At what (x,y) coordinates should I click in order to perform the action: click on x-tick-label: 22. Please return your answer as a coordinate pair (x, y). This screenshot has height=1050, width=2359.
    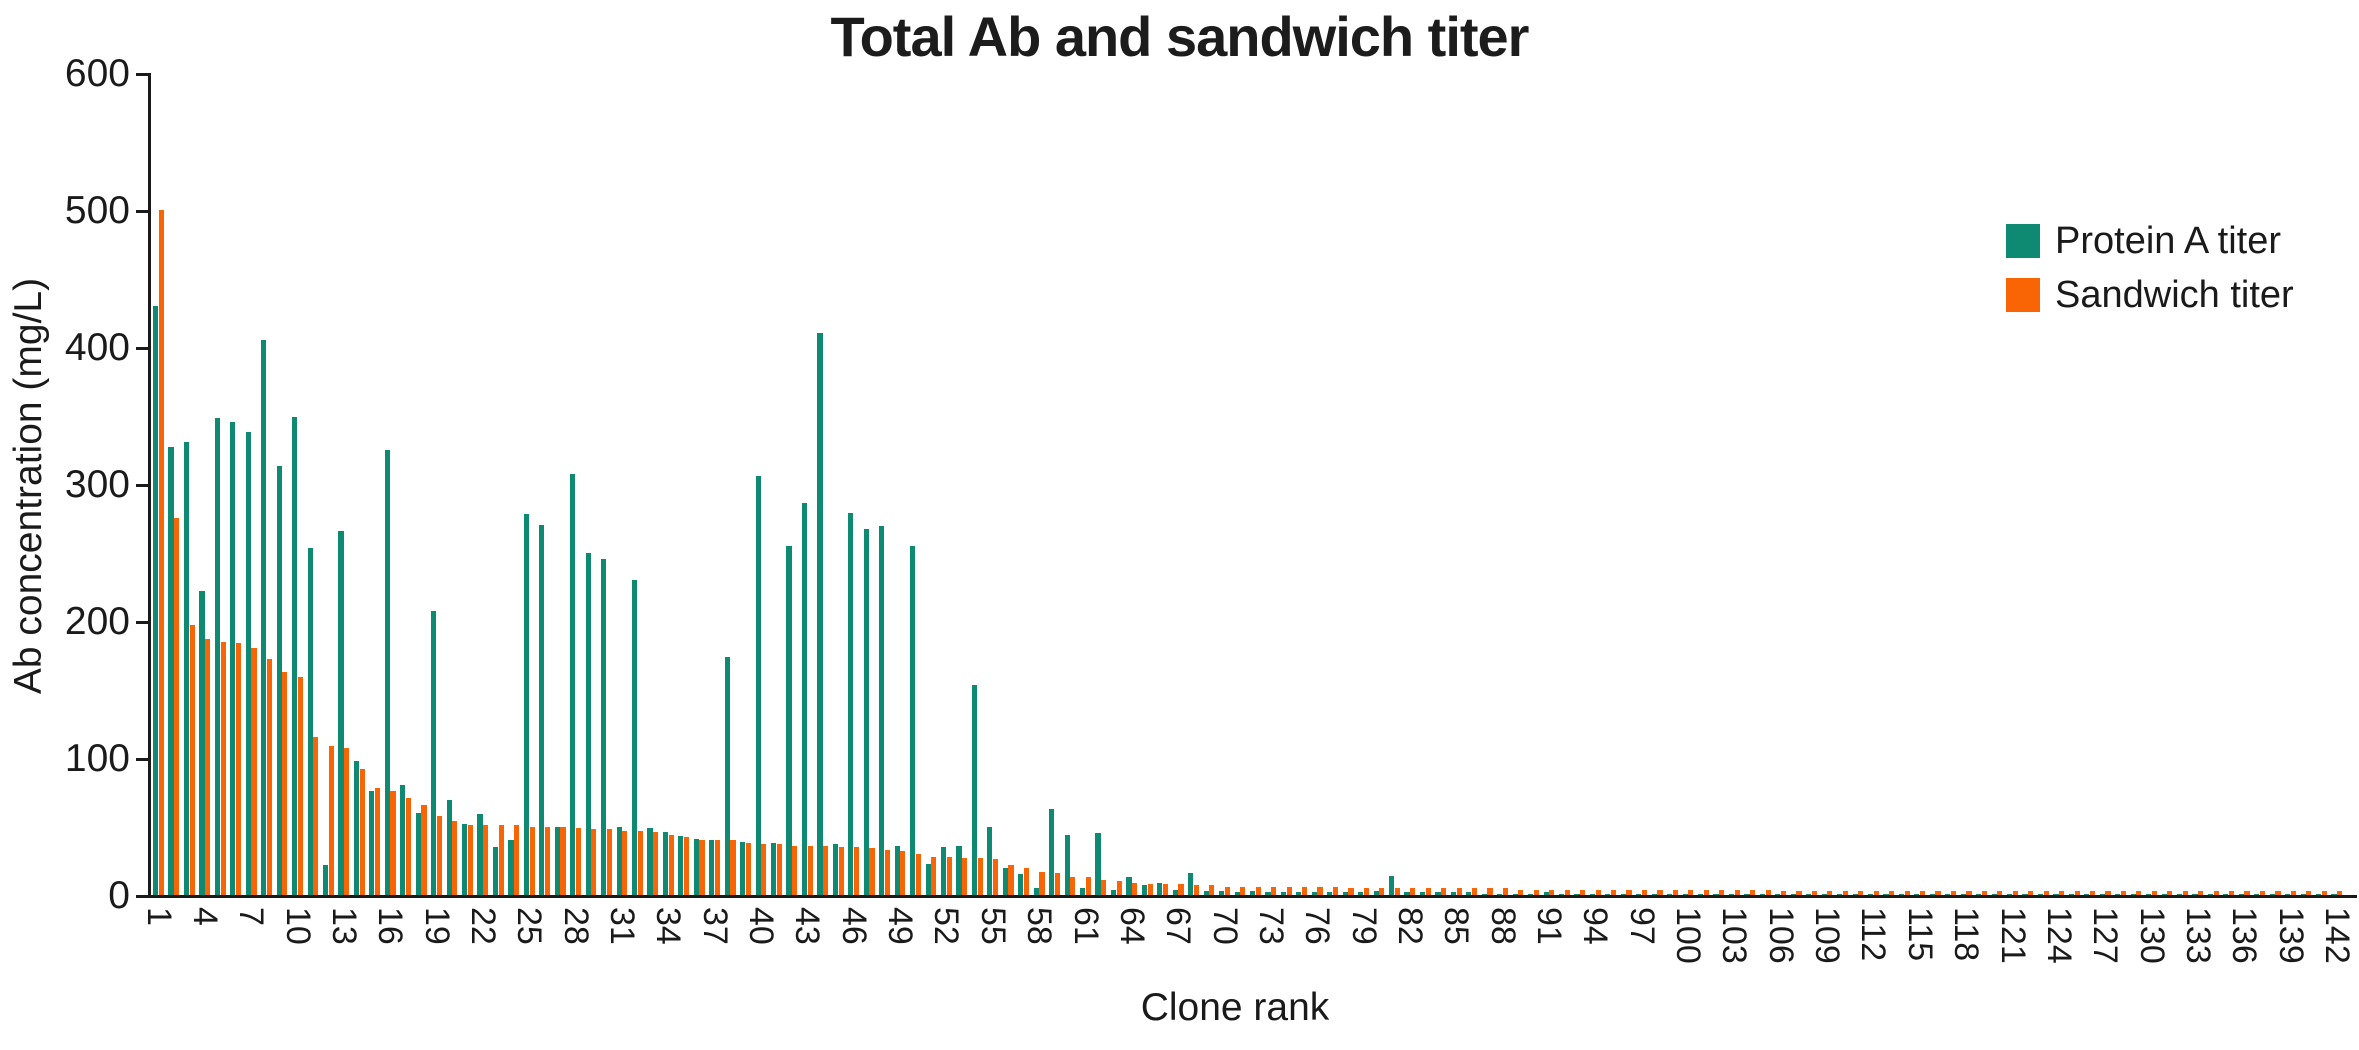
    Looking at the image, I should click on (482, 926).